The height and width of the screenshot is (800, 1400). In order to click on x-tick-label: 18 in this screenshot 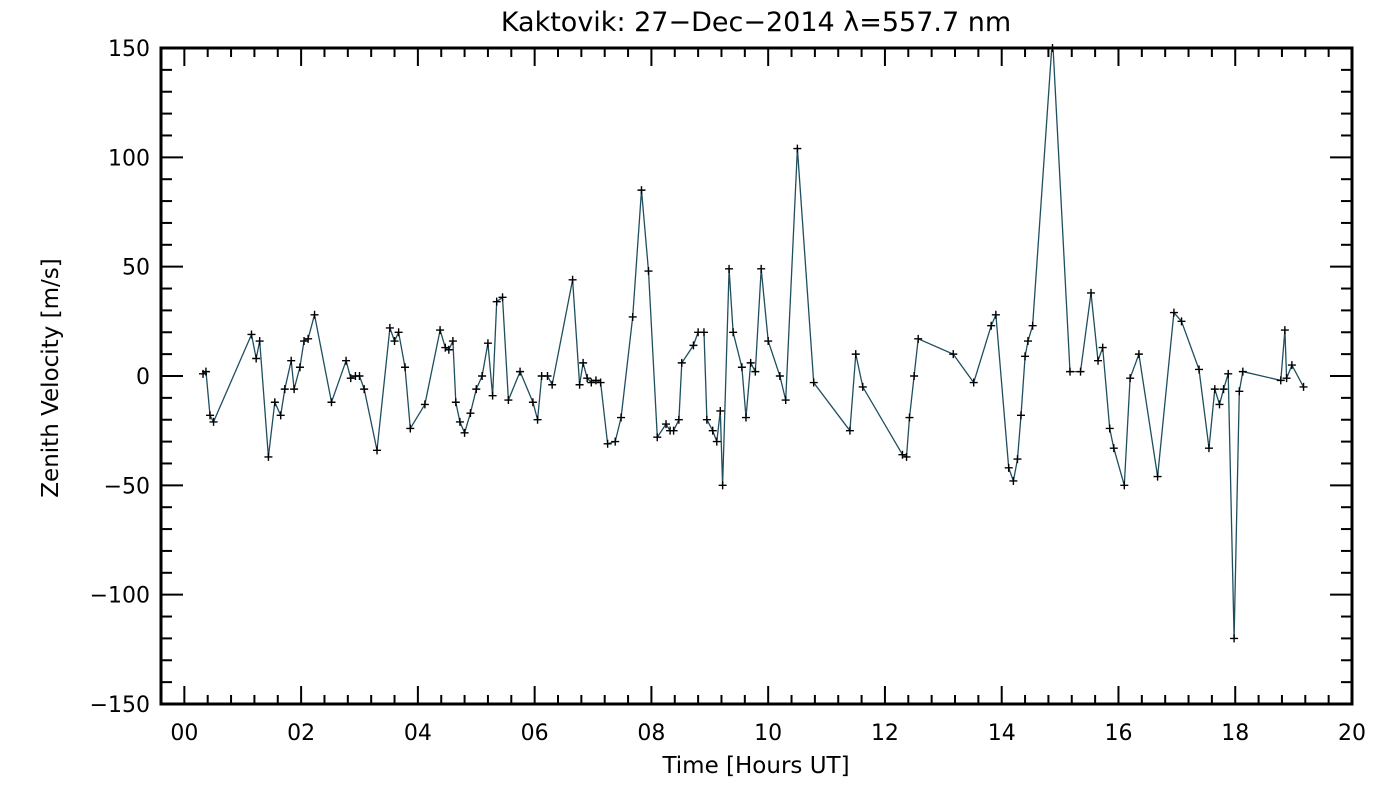, I will do `click(1235, 733)`.